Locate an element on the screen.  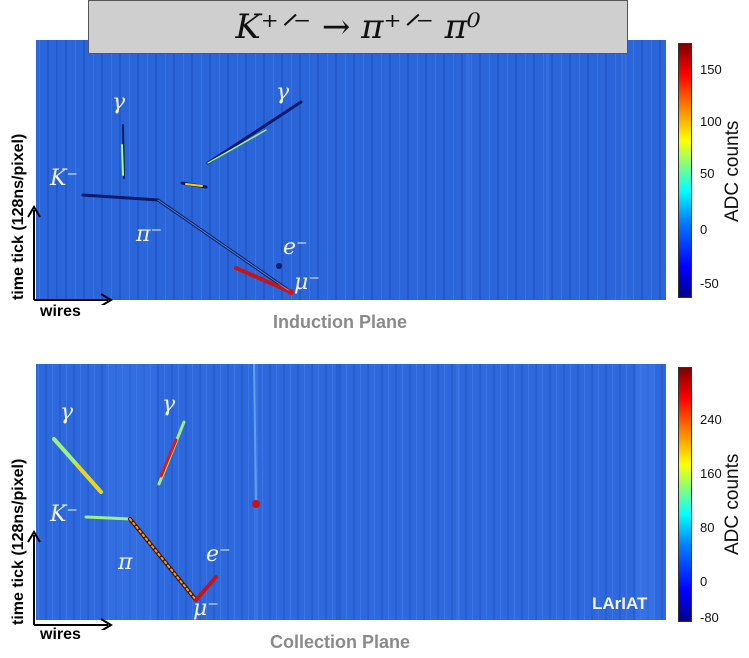
collection-colorbar-tick: 0 is located at coordinates (704, 581).